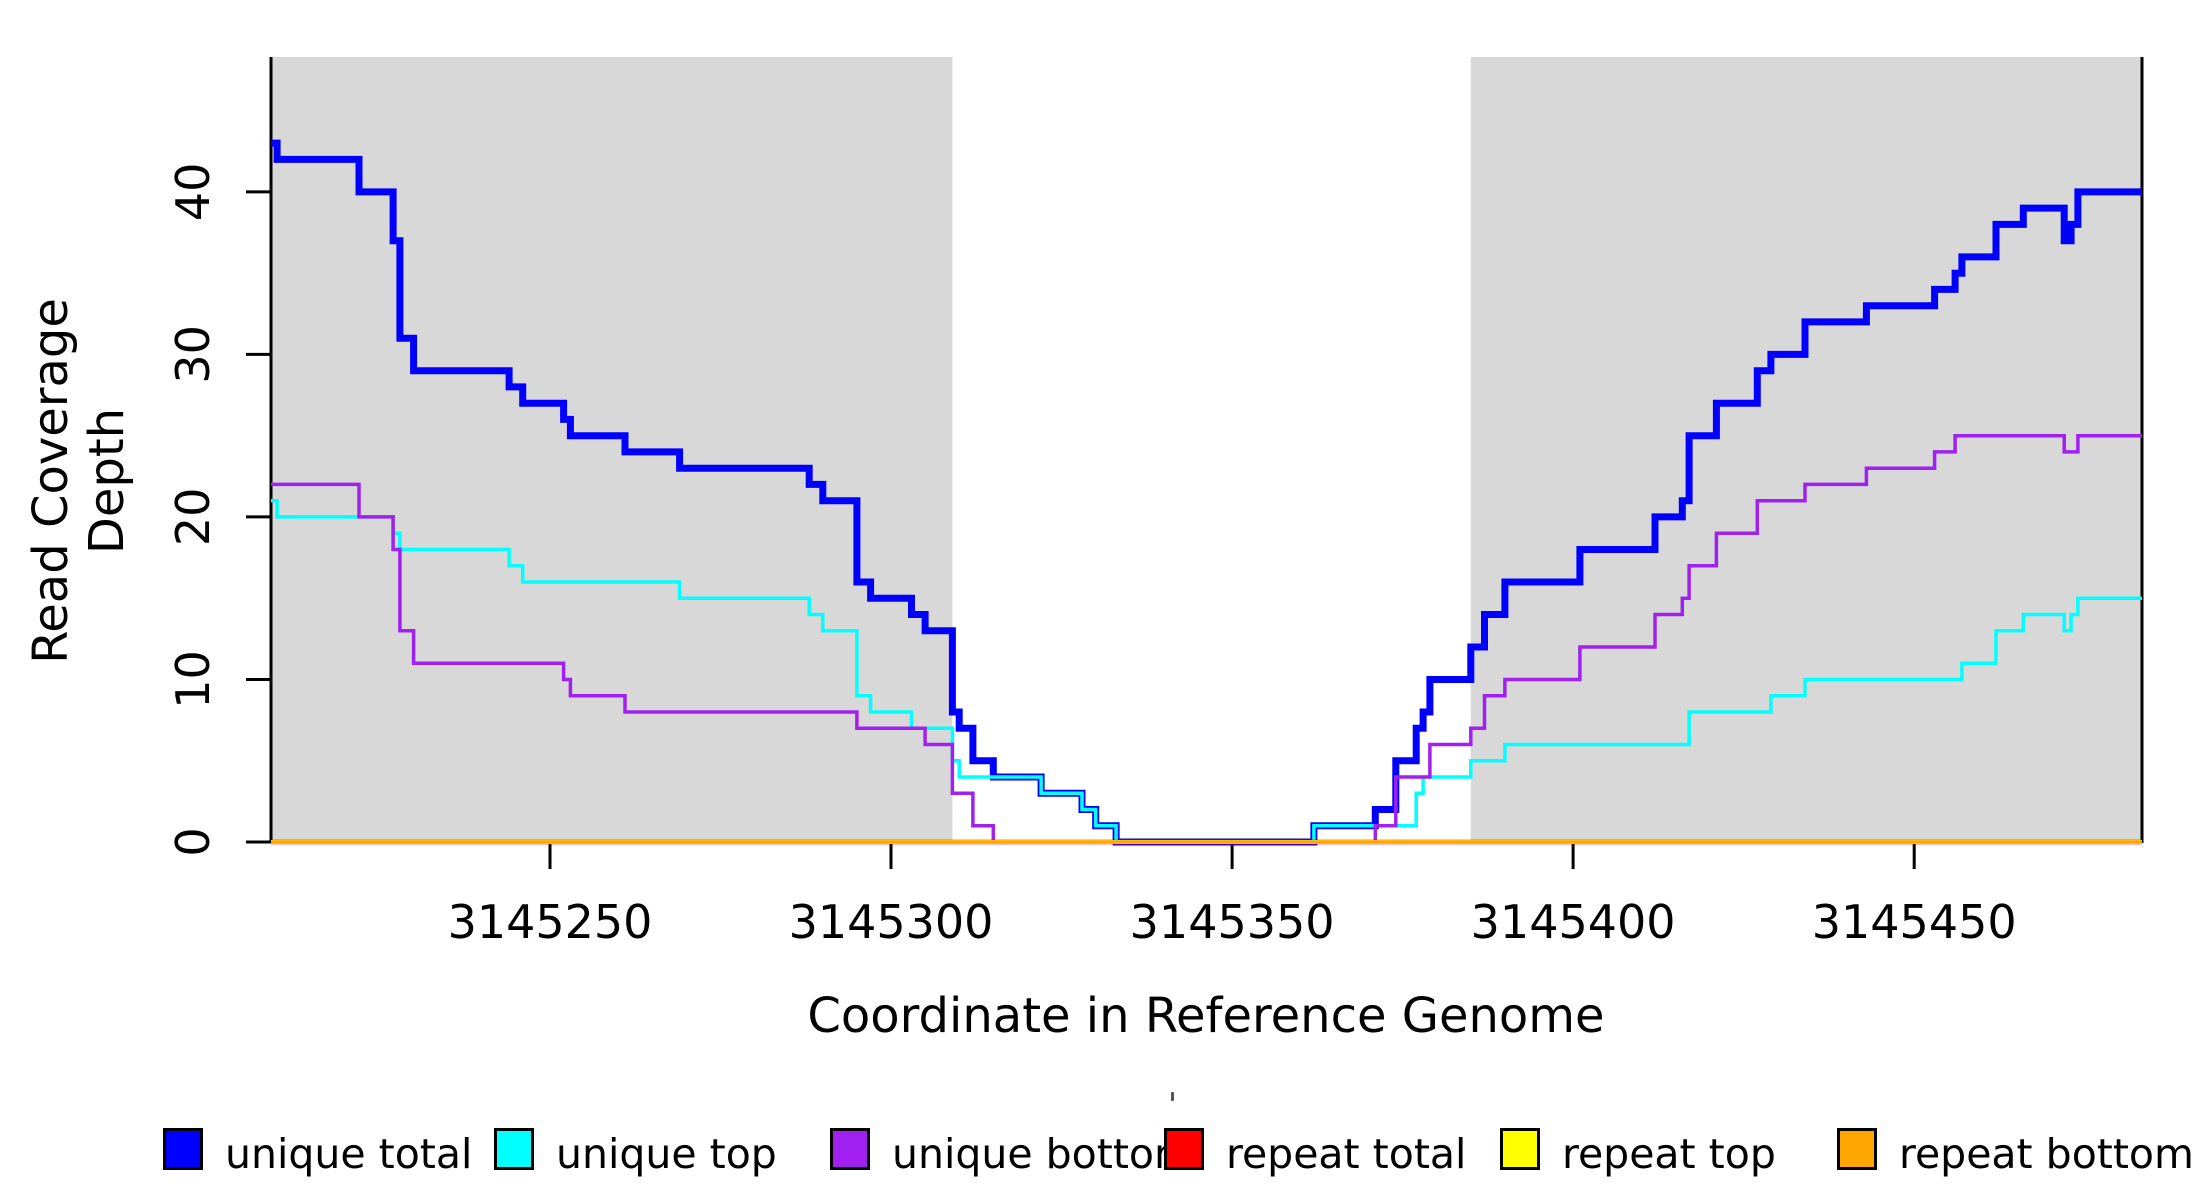  What do you see at coordinates (1043, 1154) in the screenshot?
I see `legend-label: unique bottom` at bounding box center [1043, 1154].